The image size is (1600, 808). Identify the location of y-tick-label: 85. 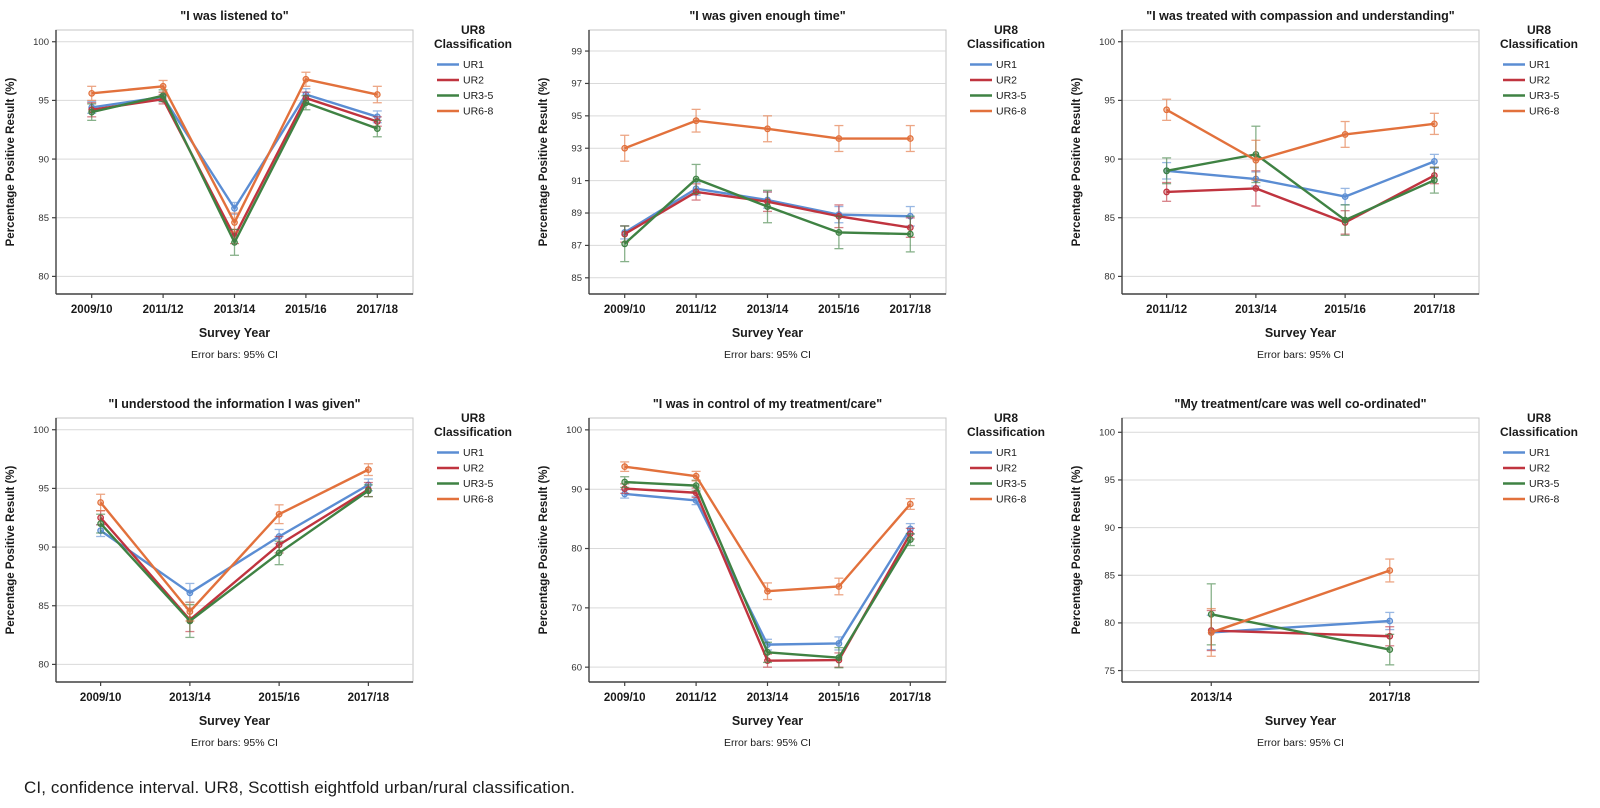
(43, 606).